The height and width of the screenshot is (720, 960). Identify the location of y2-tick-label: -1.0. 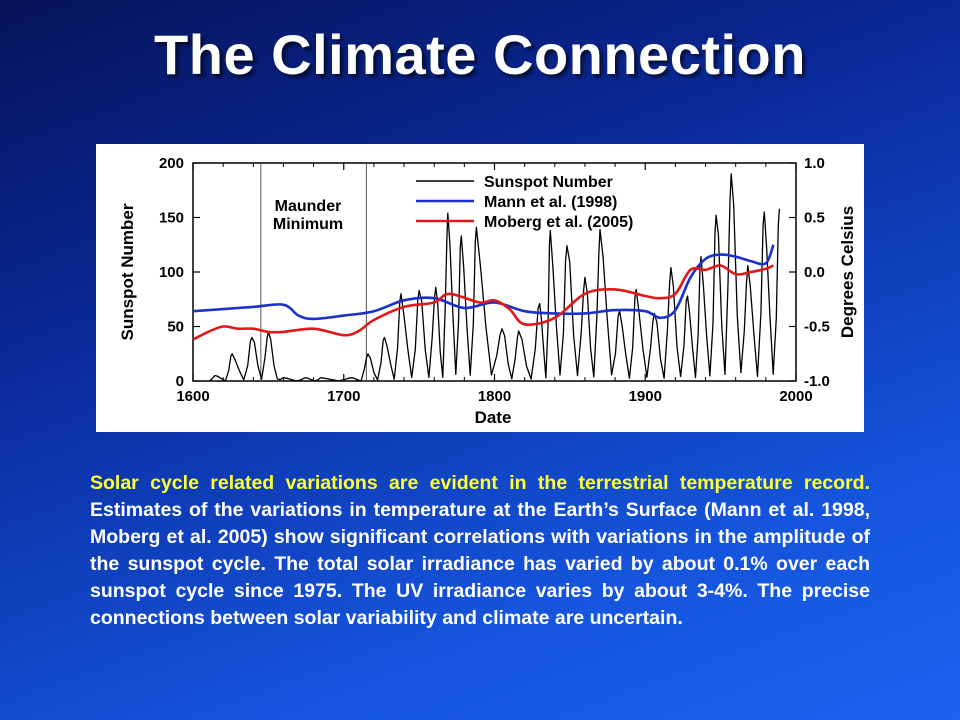
(817, 381).